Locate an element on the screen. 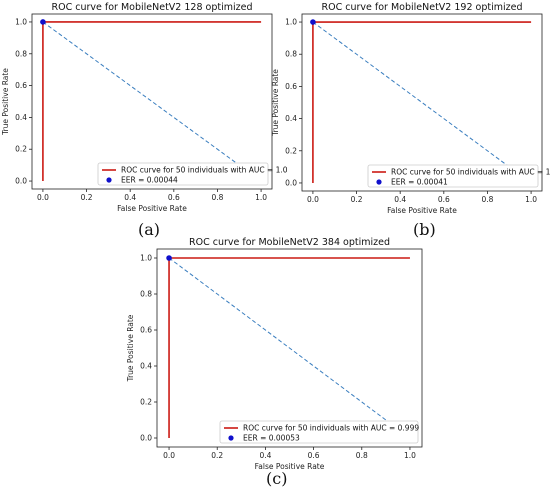 The height and width of the screenshot is (495, 550). caption-b: (b) is located at coordinates (424, 229).